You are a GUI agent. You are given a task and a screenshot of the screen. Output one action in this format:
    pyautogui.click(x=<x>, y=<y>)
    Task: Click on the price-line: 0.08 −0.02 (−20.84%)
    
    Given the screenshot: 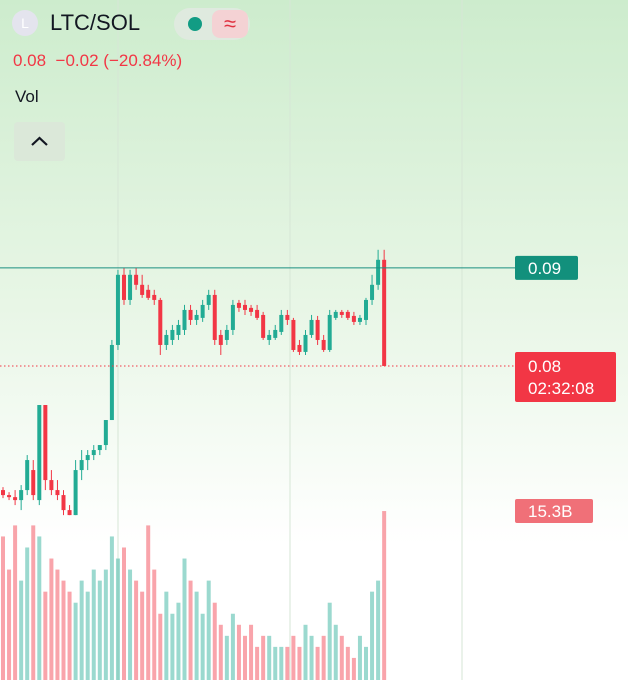 What is the action you would take?
    pyautogui.click(x=97, y=61)
    